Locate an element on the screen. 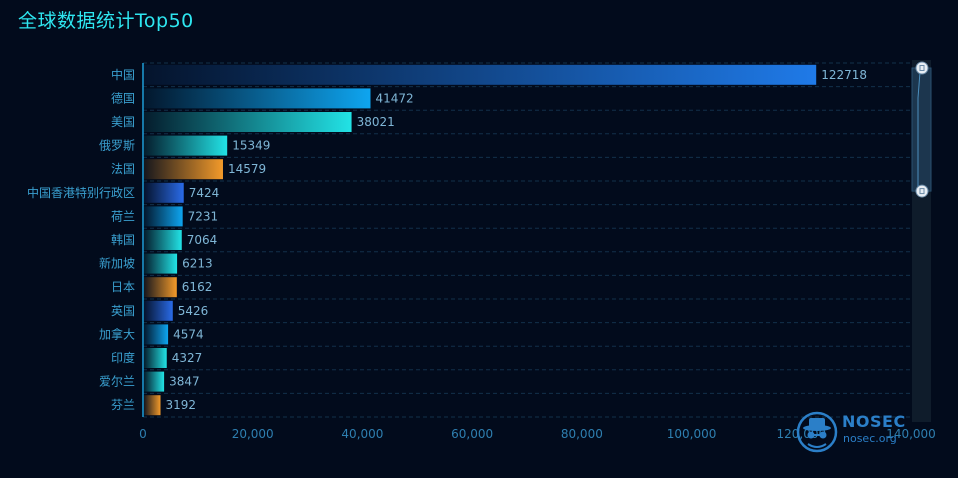 This screenshot has width=958, height=478. category-label: 芬兰 is located at coordinates (123, 405).